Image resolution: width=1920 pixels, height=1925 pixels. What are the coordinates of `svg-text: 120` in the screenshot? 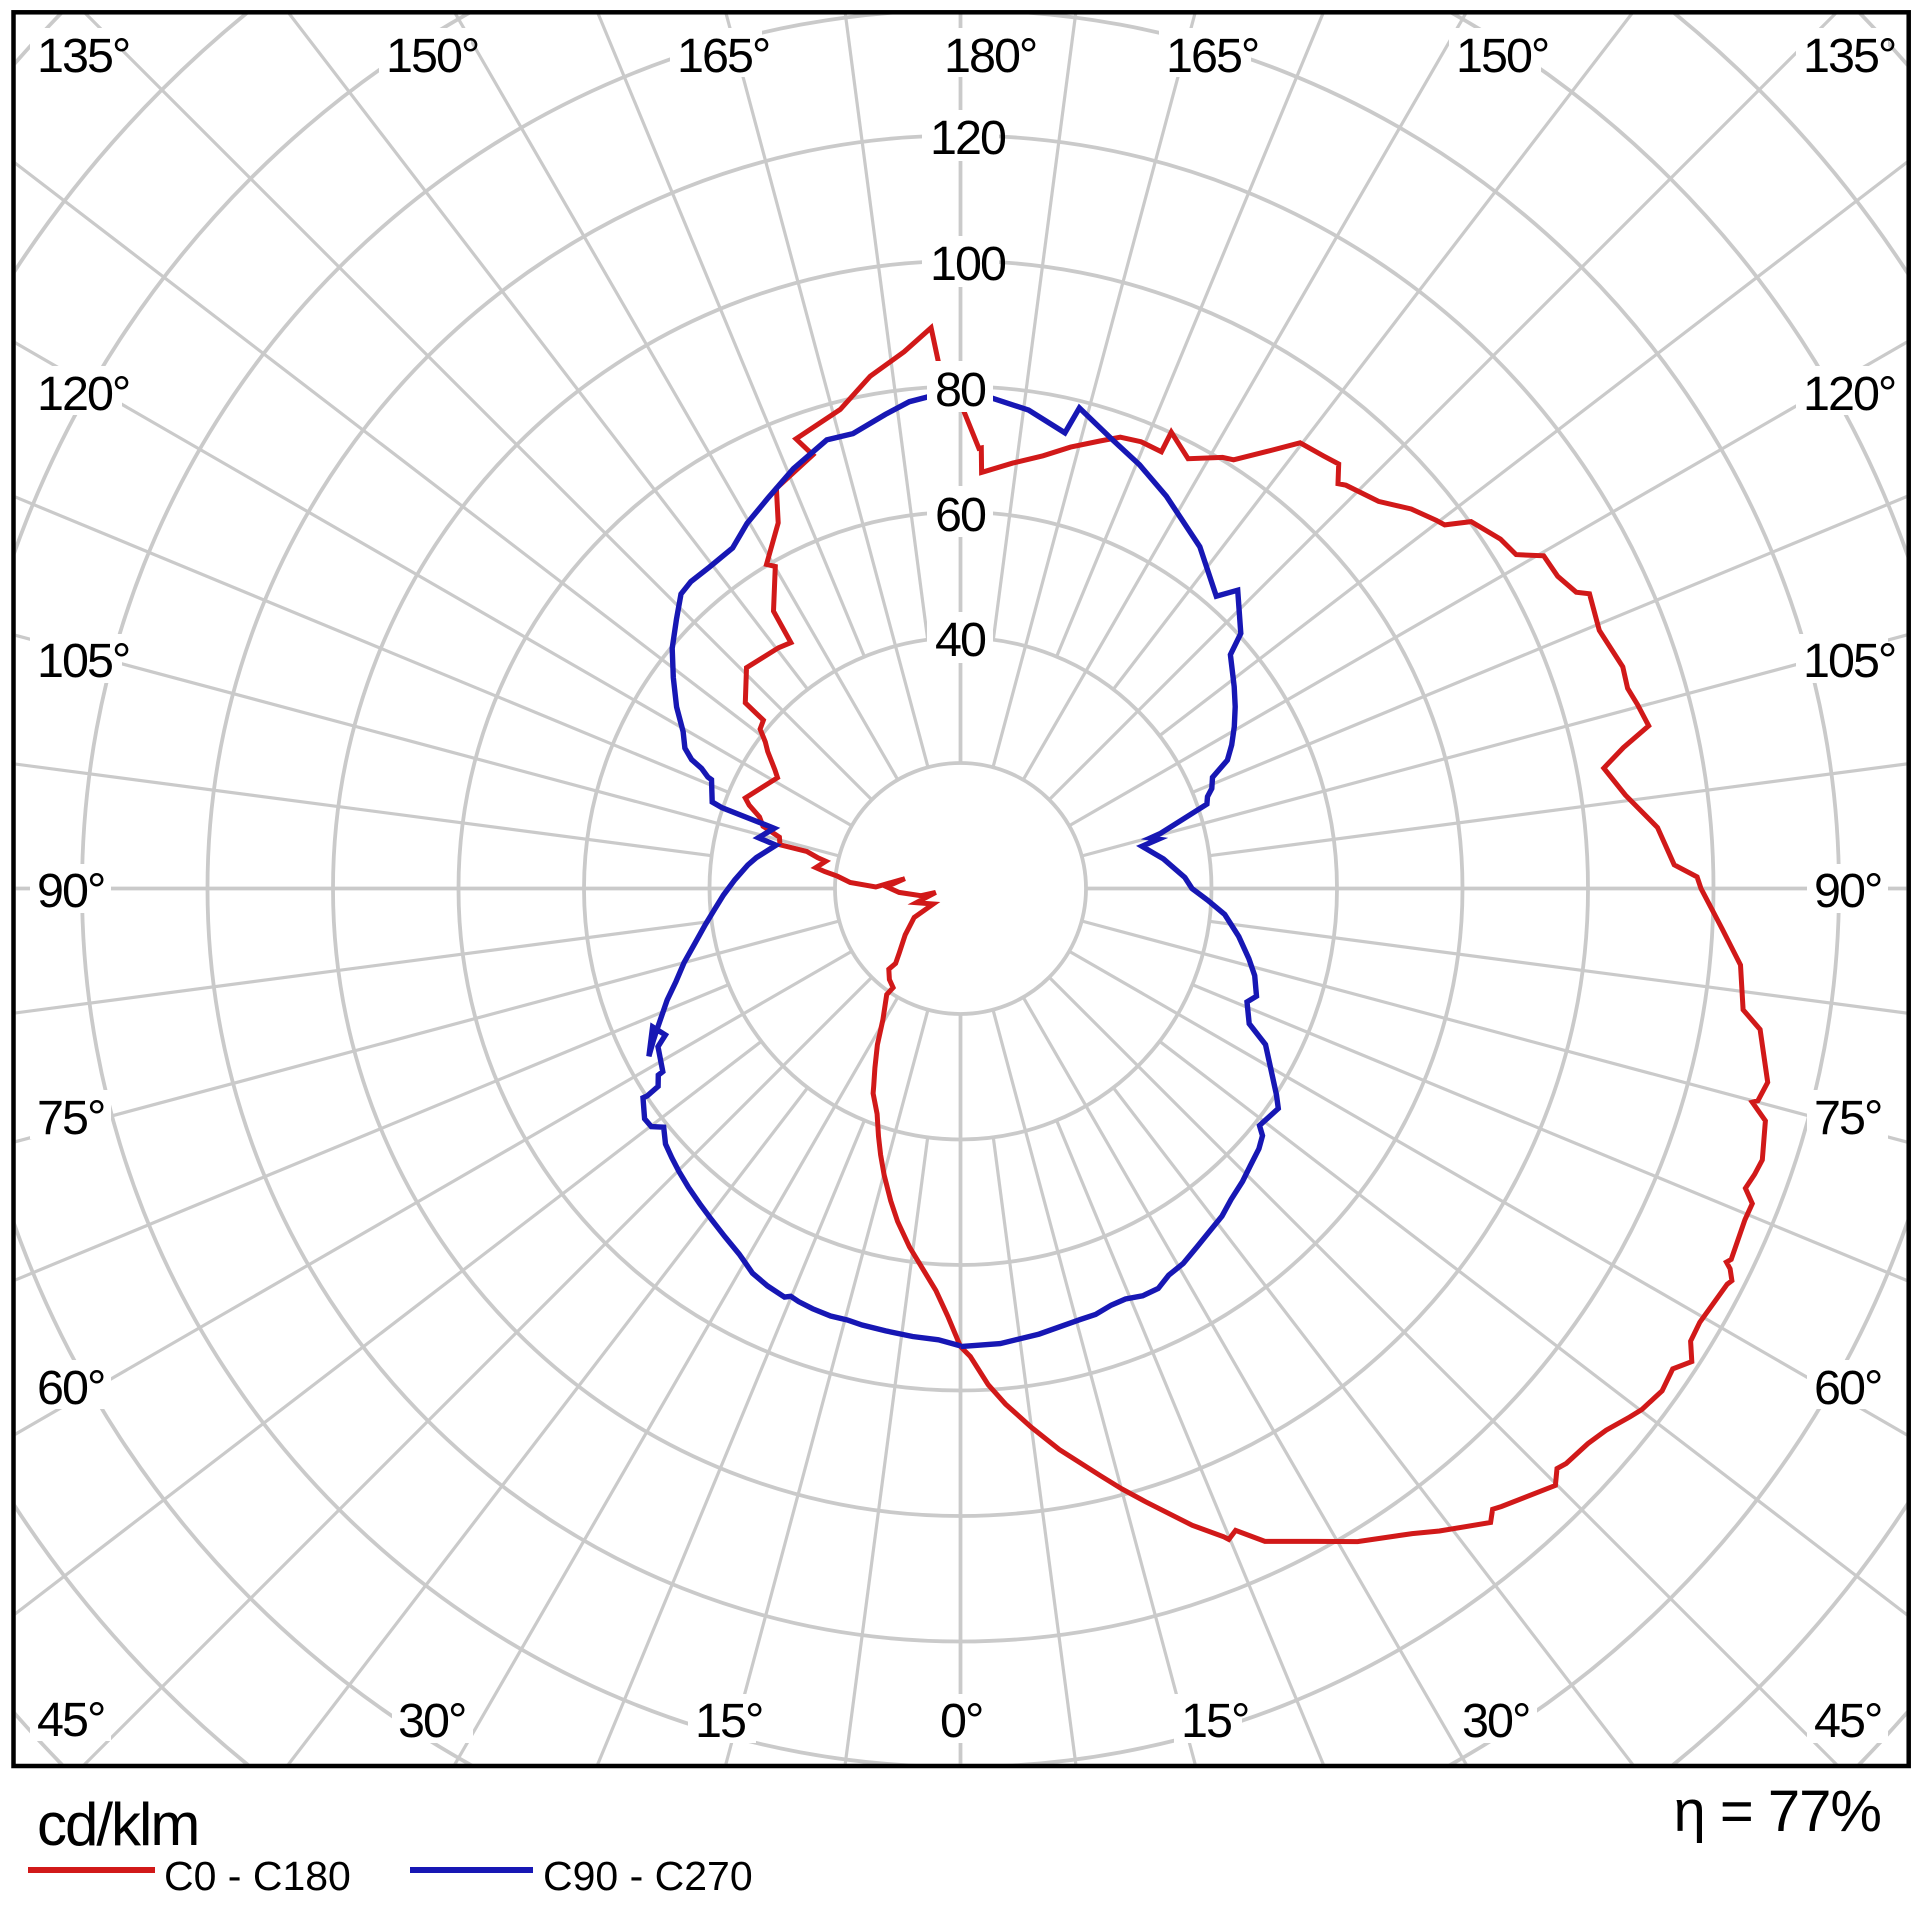 It's located at (968, 138).